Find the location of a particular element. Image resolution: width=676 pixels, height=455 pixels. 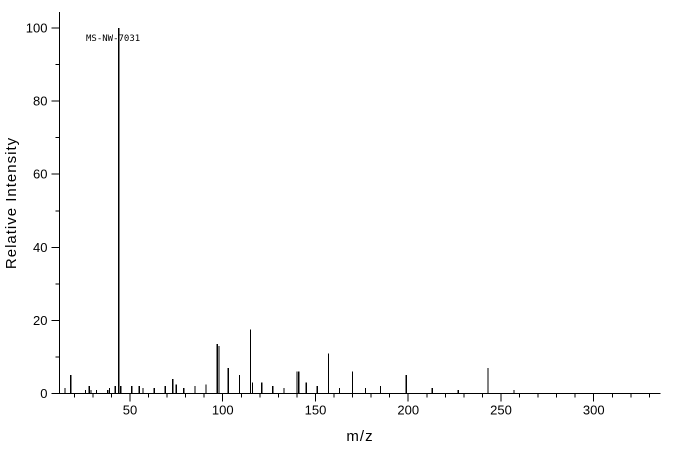

x-tick-label: 300 is located at coordinates (594, 410).